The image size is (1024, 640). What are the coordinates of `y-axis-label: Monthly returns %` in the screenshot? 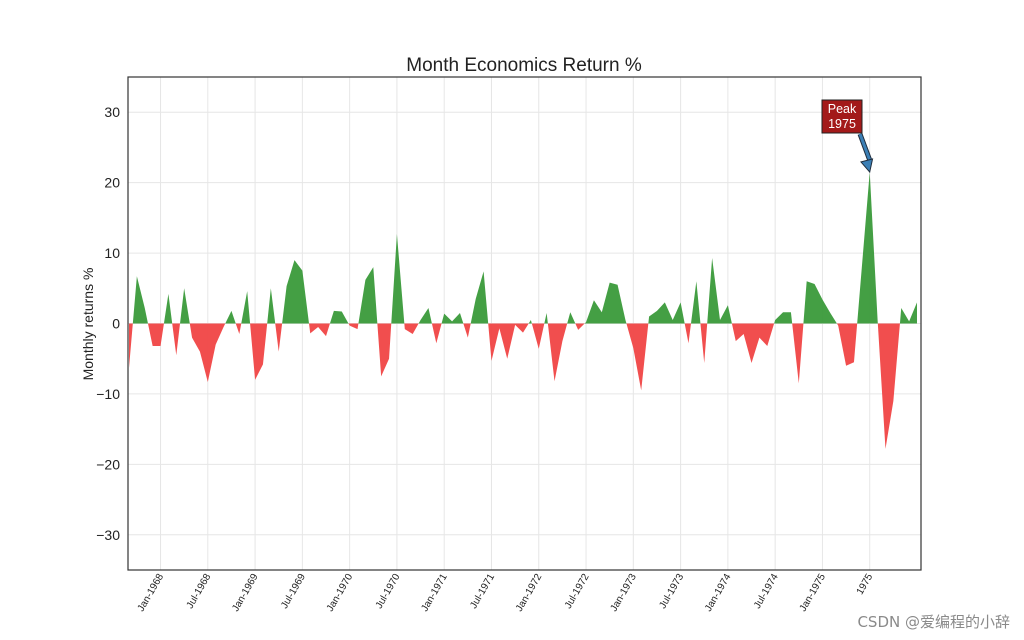 It's located at (88, 324).